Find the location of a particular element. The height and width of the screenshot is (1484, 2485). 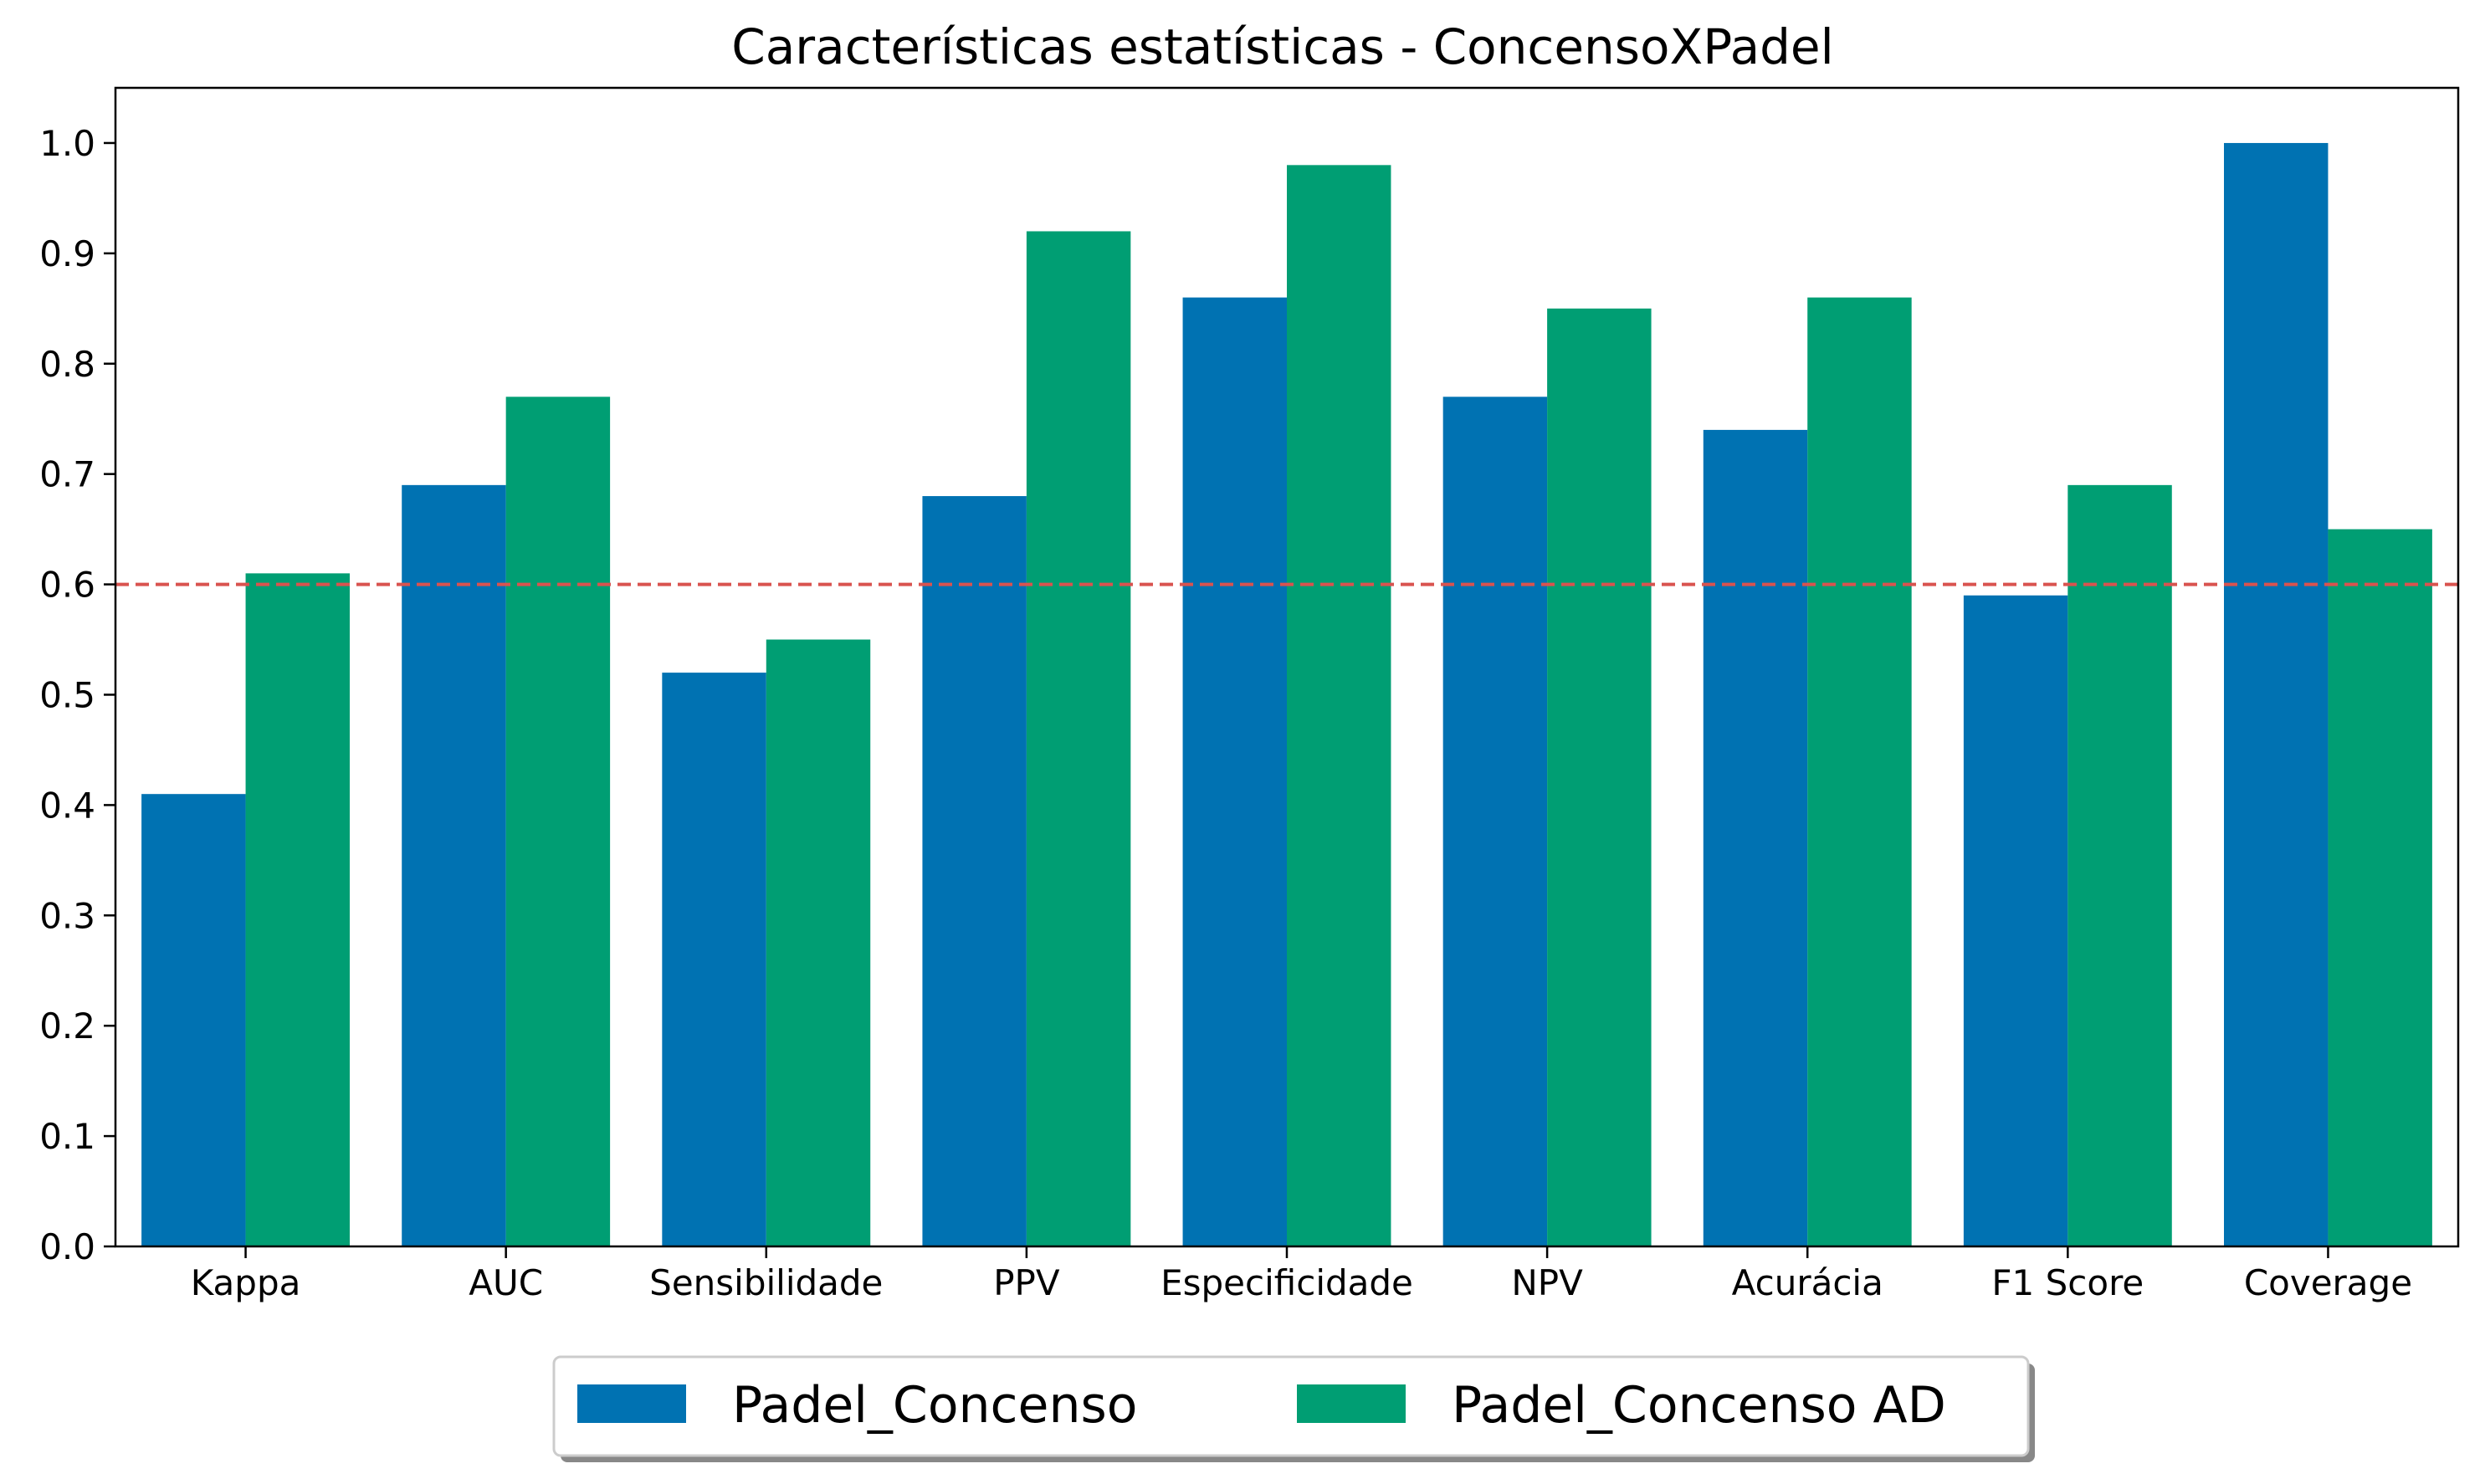

x-tick-label: F1 Score is located at coordinates (2068, 1282).